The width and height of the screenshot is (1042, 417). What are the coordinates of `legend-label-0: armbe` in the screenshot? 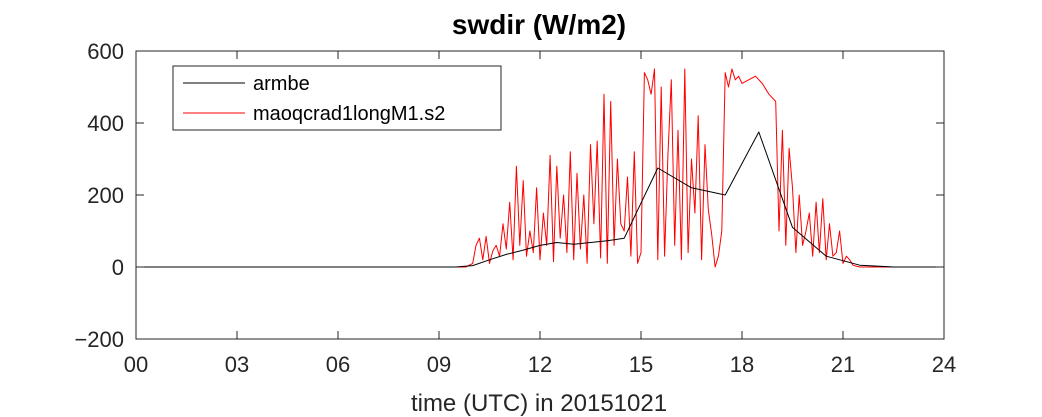 It's located at (281, 84).